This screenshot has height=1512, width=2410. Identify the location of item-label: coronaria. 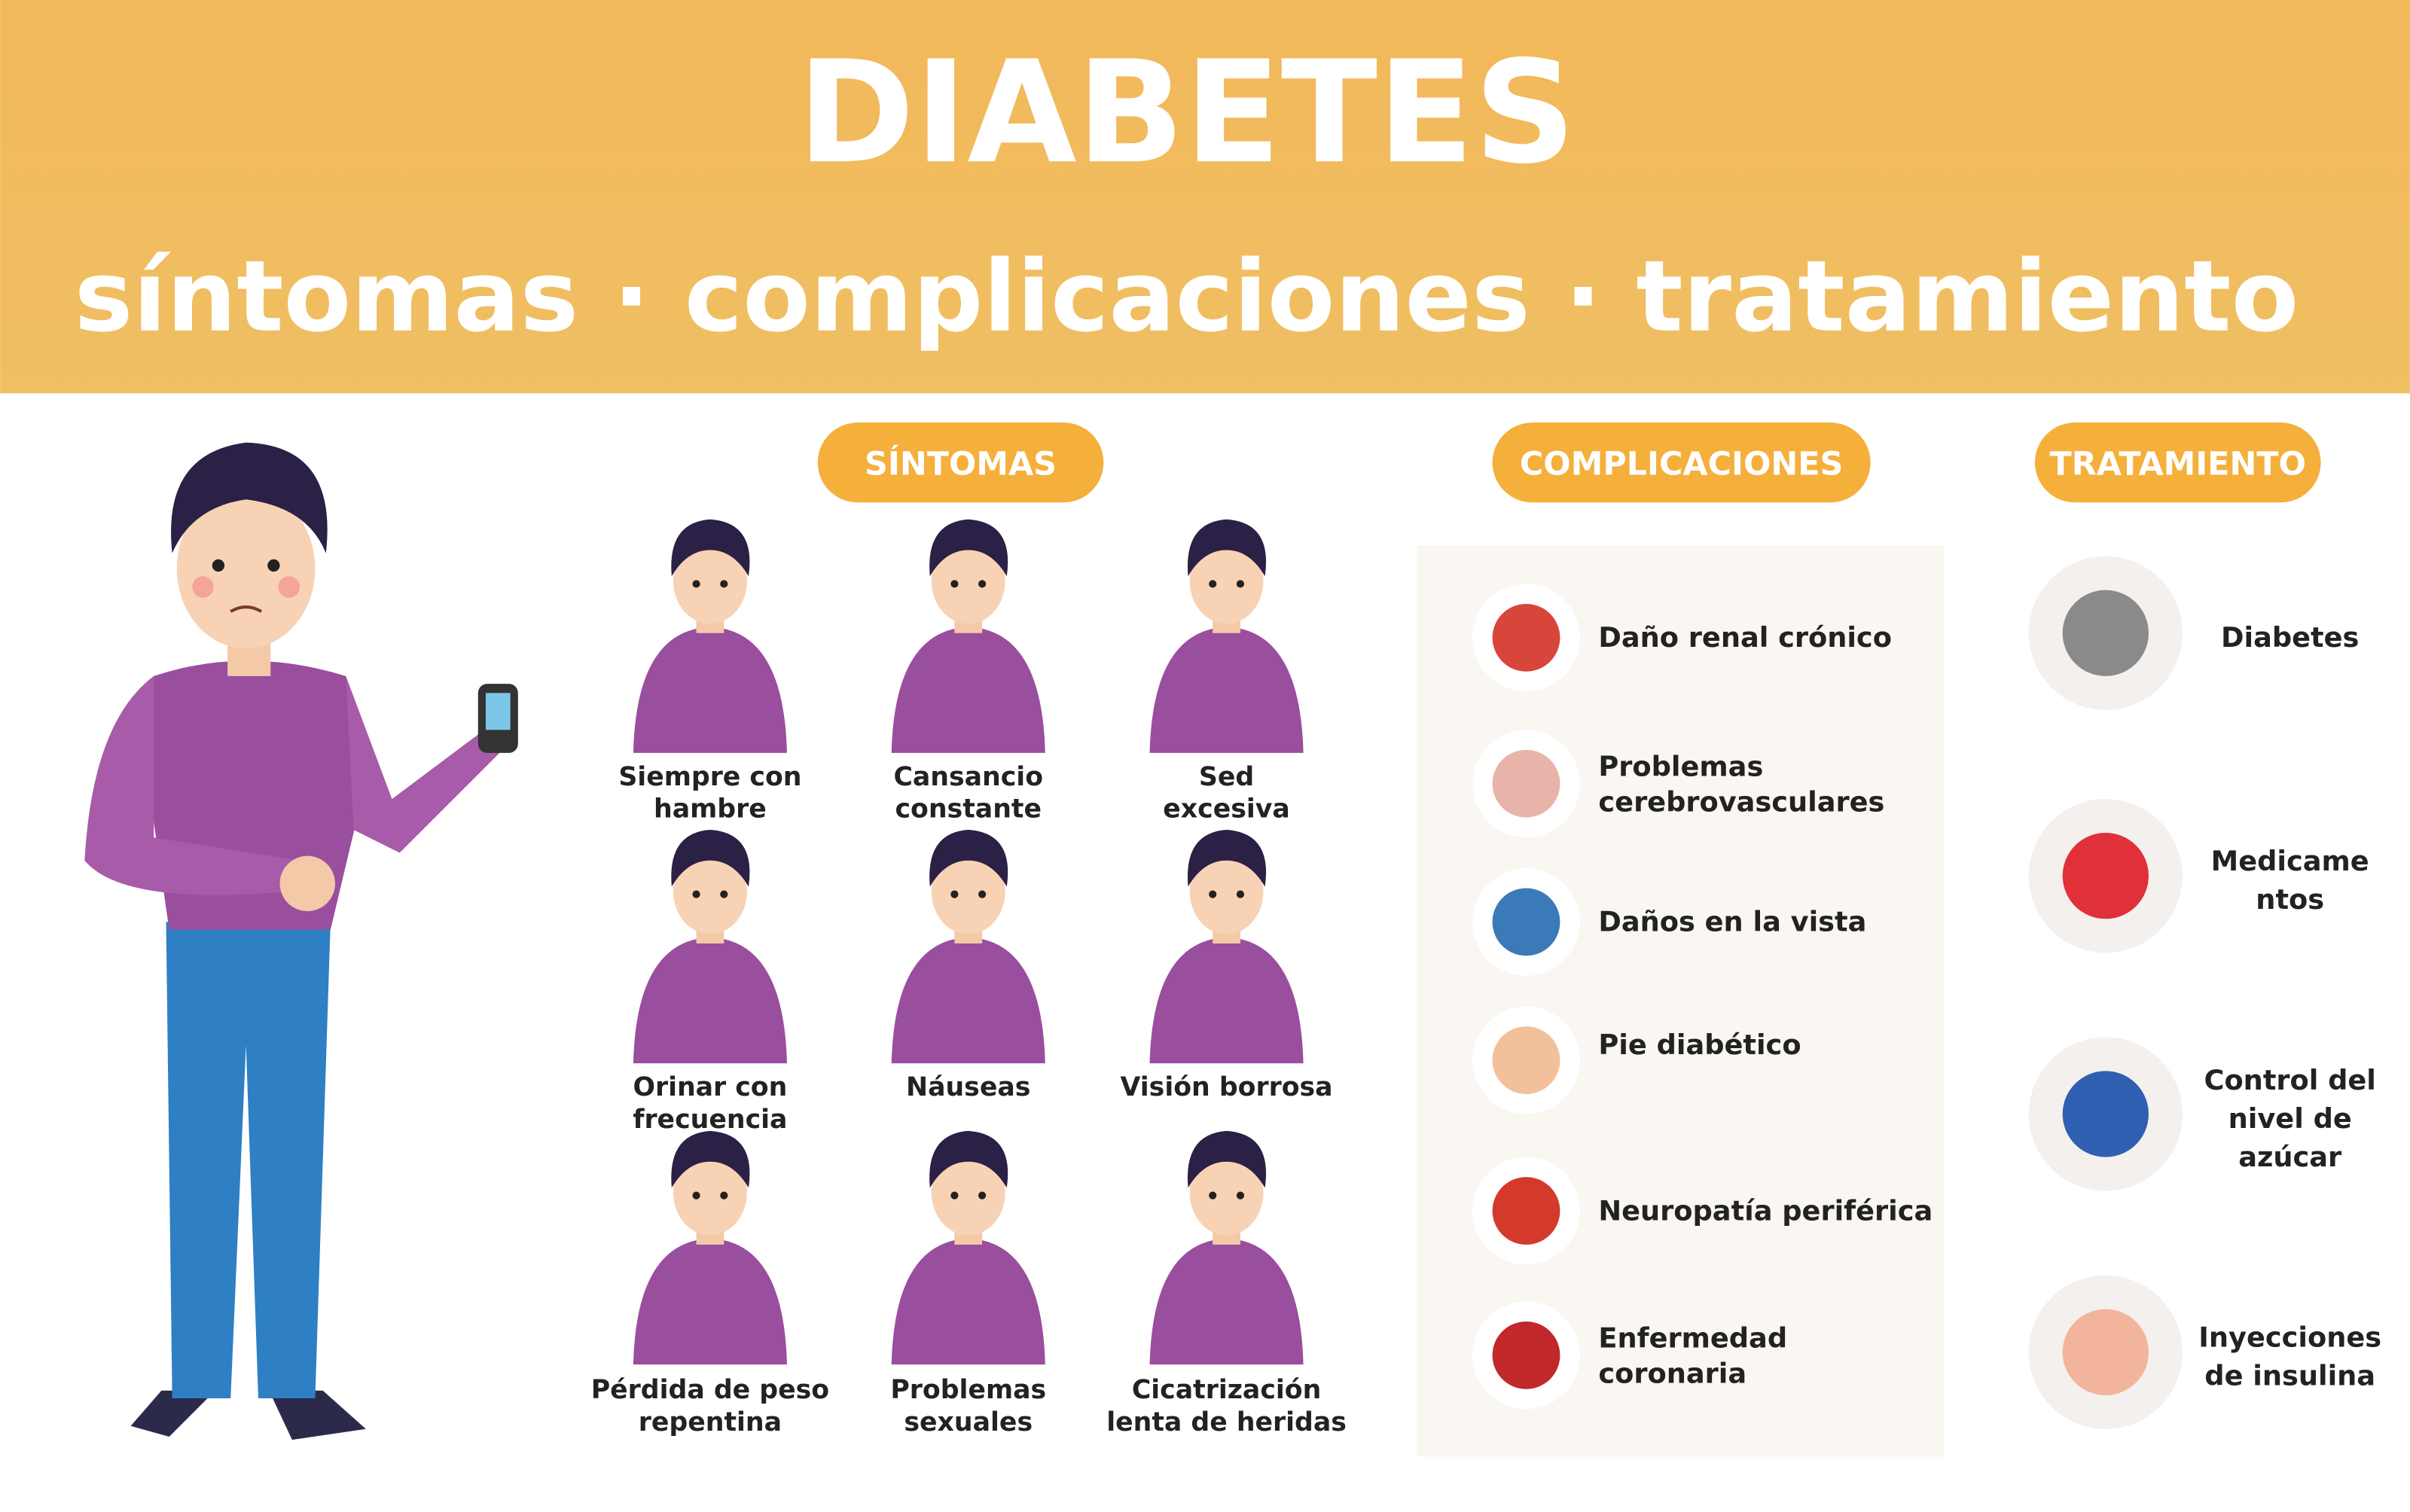
(1672, 1374).